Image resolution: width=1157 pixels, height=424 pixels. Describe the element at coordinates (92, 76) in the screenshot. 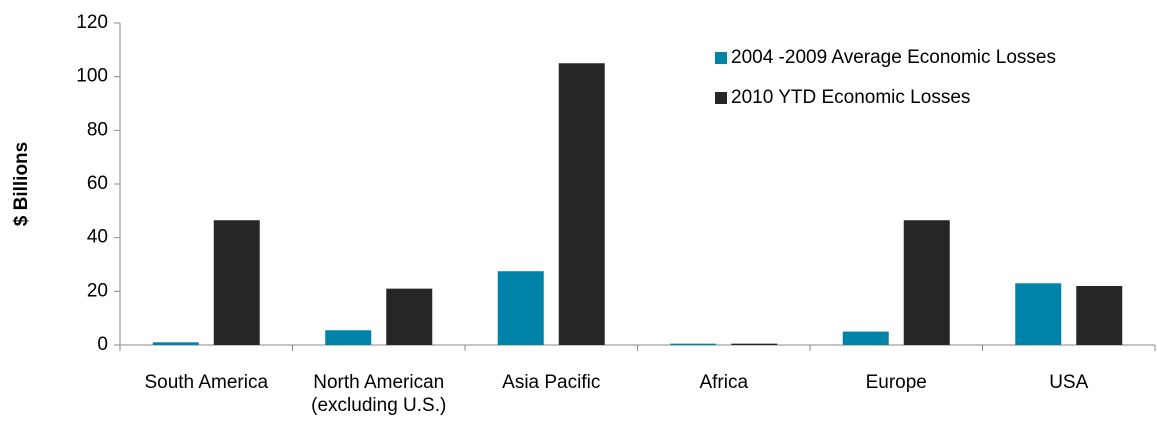

I see `y-tick-label: 100` at that location.